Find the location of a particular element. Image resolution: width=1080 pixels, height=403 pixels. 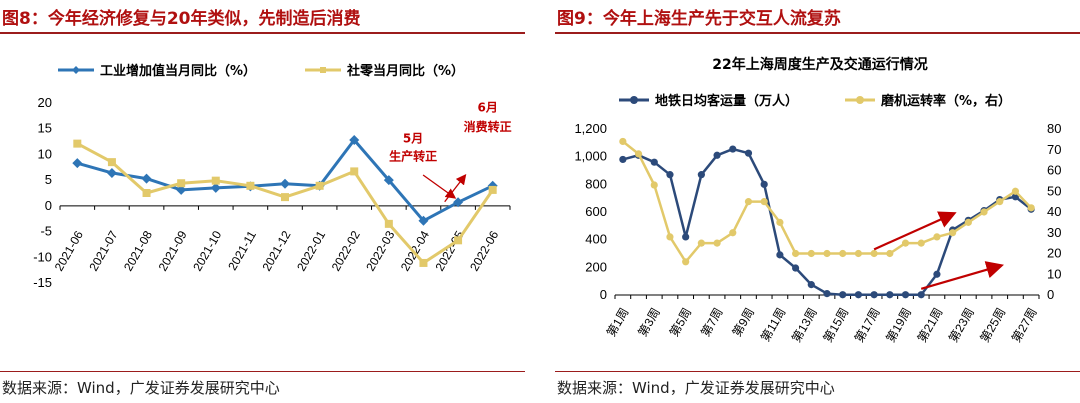

x-tick-label: 2021-11 is located at coordinates (242, 250).